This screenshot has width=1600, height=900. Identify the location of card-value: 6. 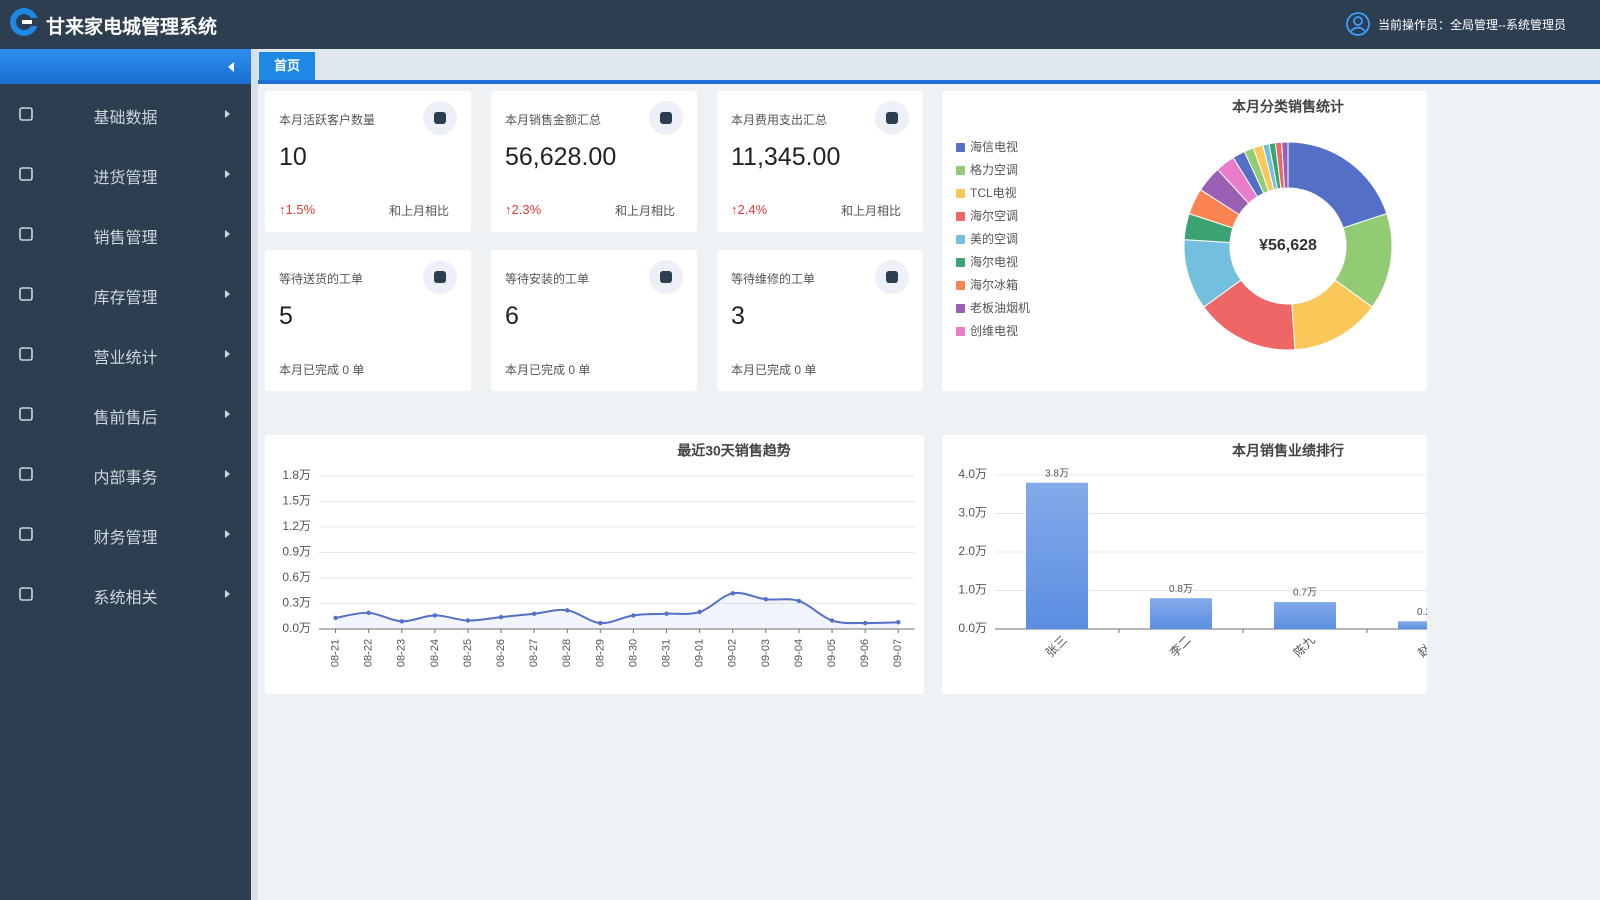
(512, 316).